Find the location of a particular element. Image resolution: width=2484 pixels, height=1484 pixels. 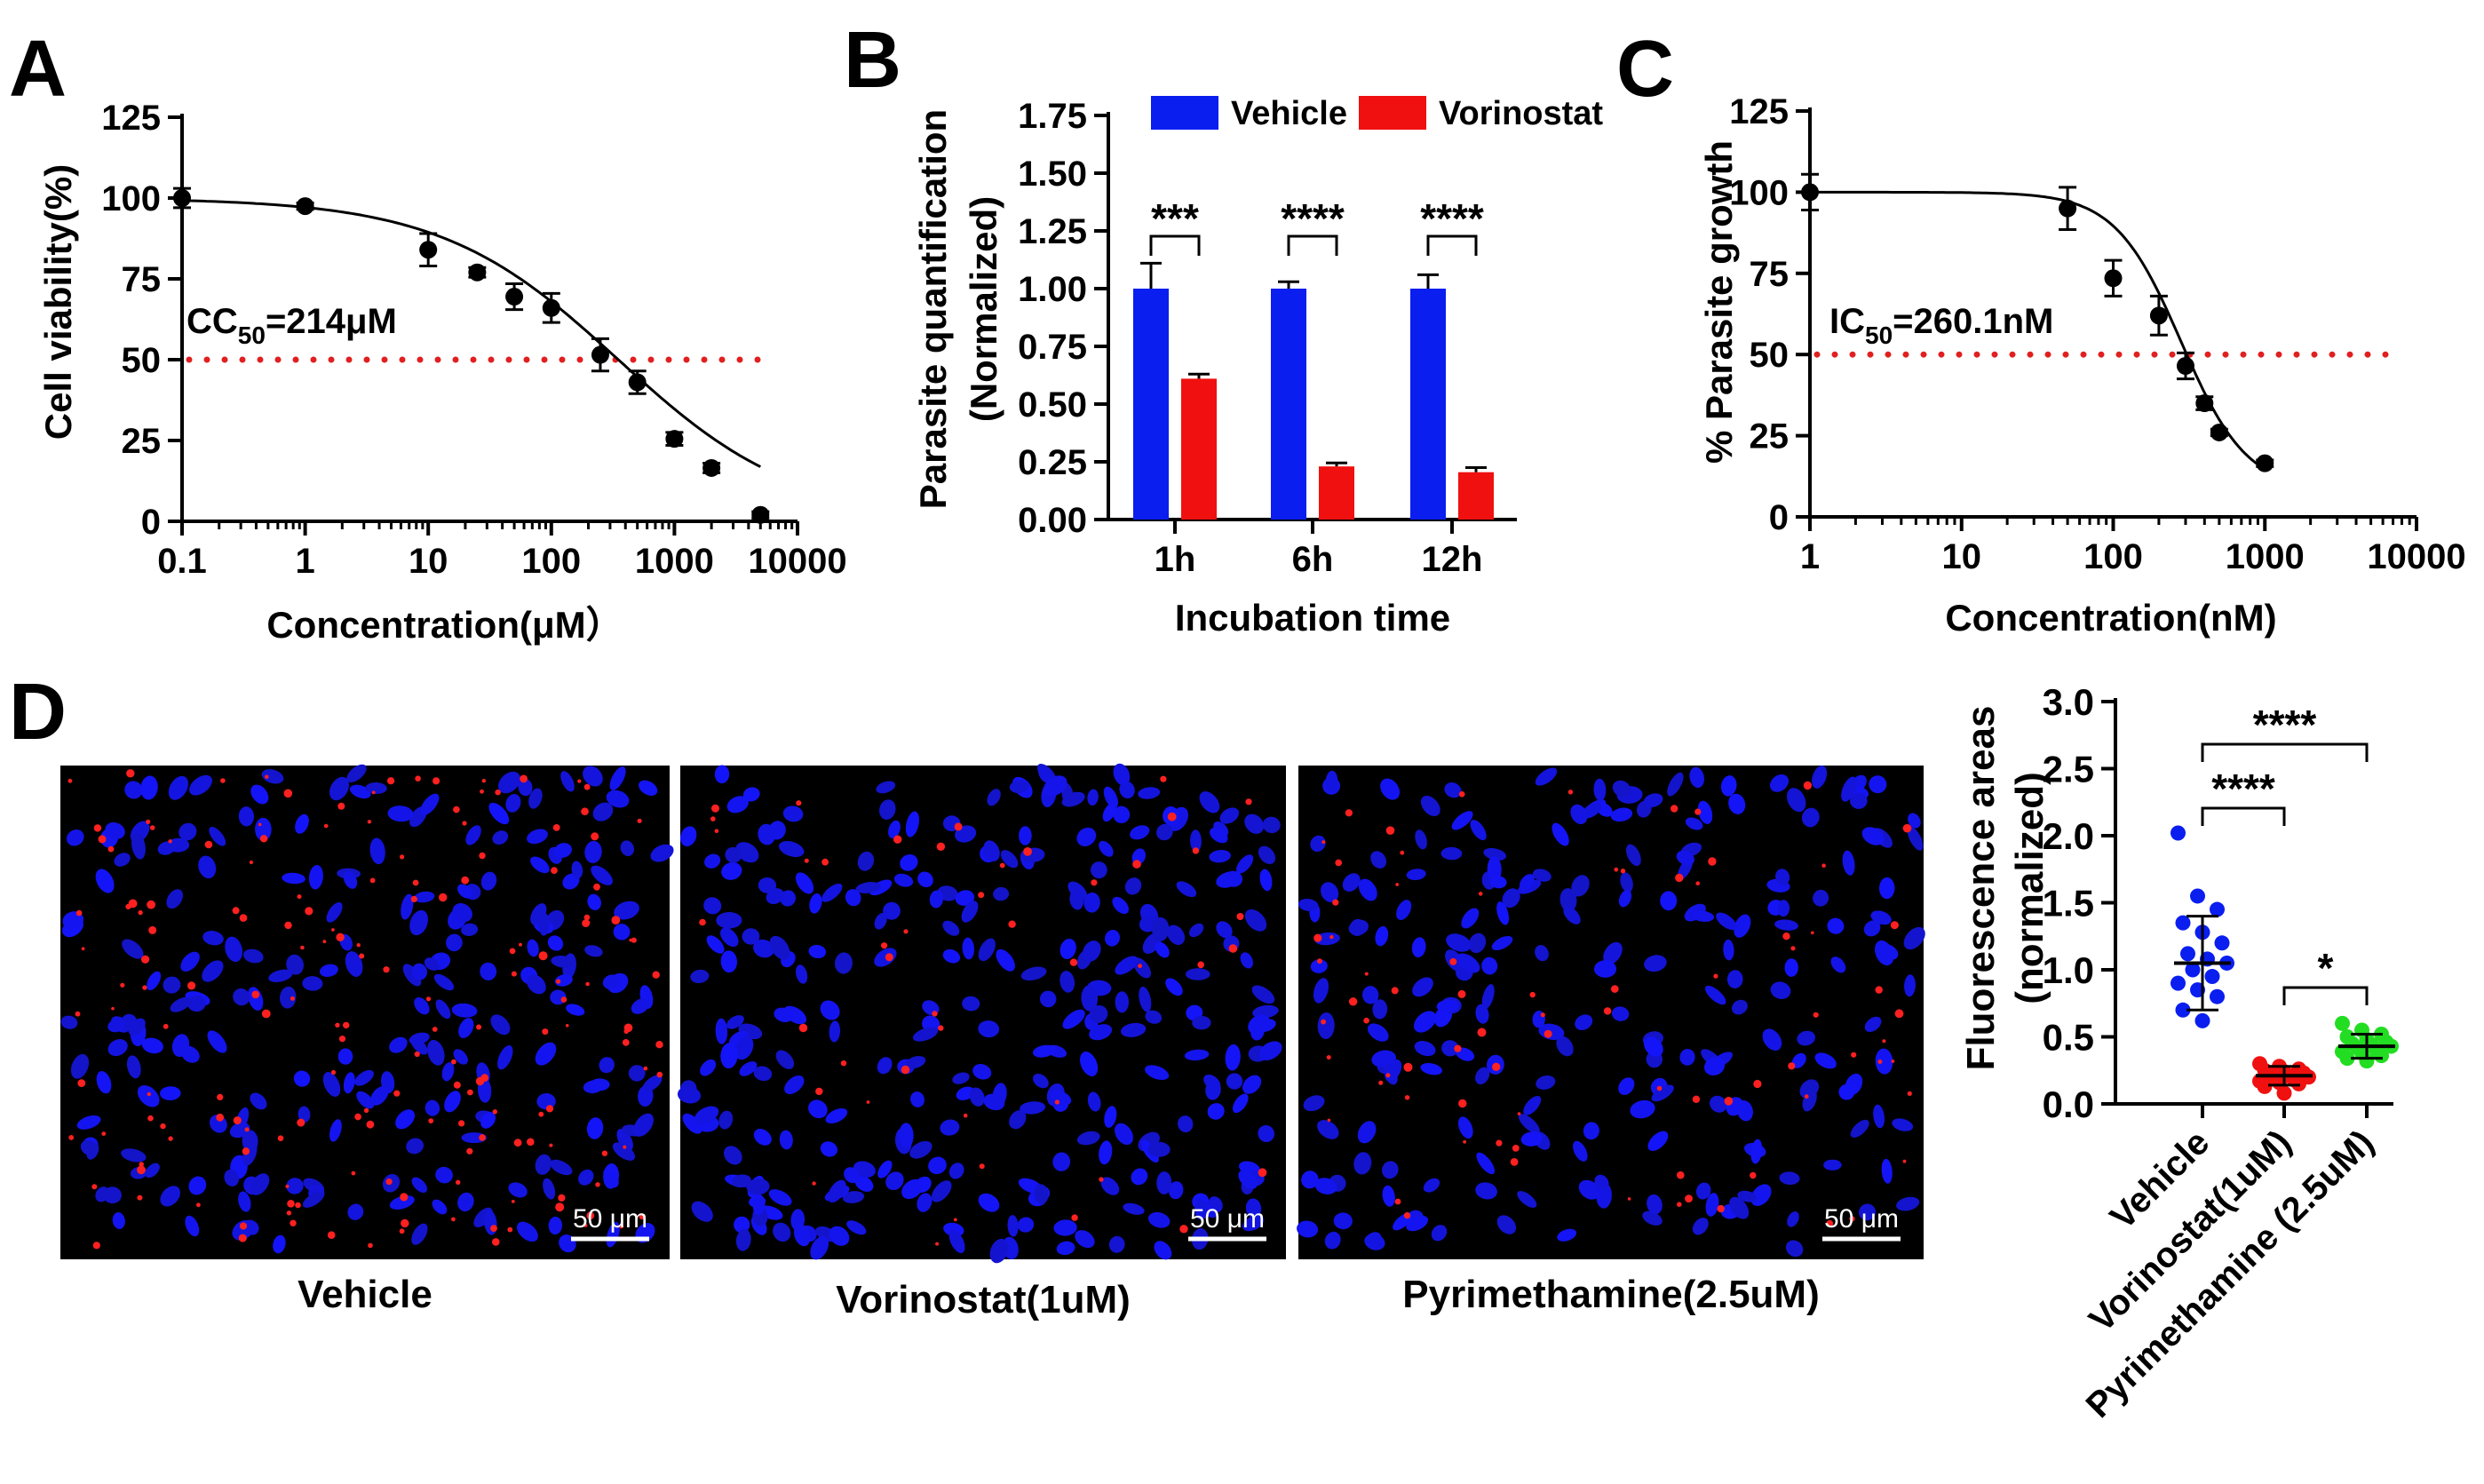

chart-b-ylabel-2: (Normalized) is located at coordinates (983, 309).